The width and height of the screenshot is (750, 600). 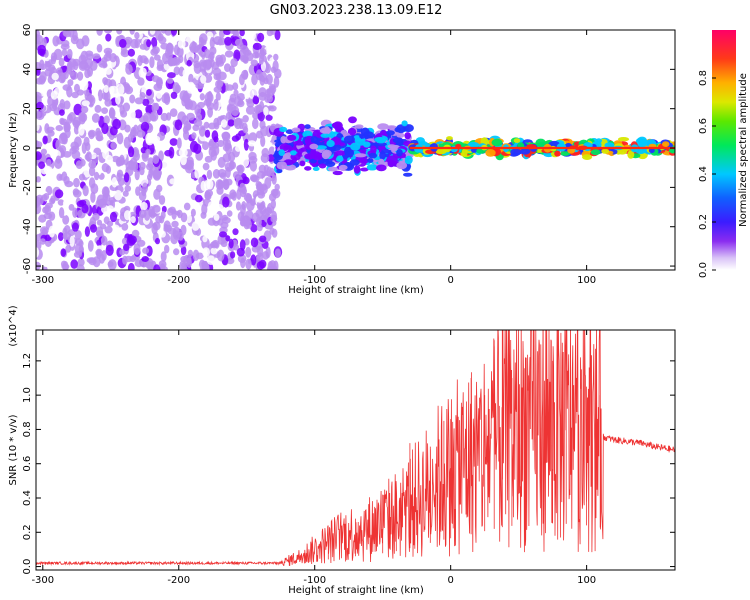 I want to click on y-tick-label: 1.2, so click(x=27, y=361).